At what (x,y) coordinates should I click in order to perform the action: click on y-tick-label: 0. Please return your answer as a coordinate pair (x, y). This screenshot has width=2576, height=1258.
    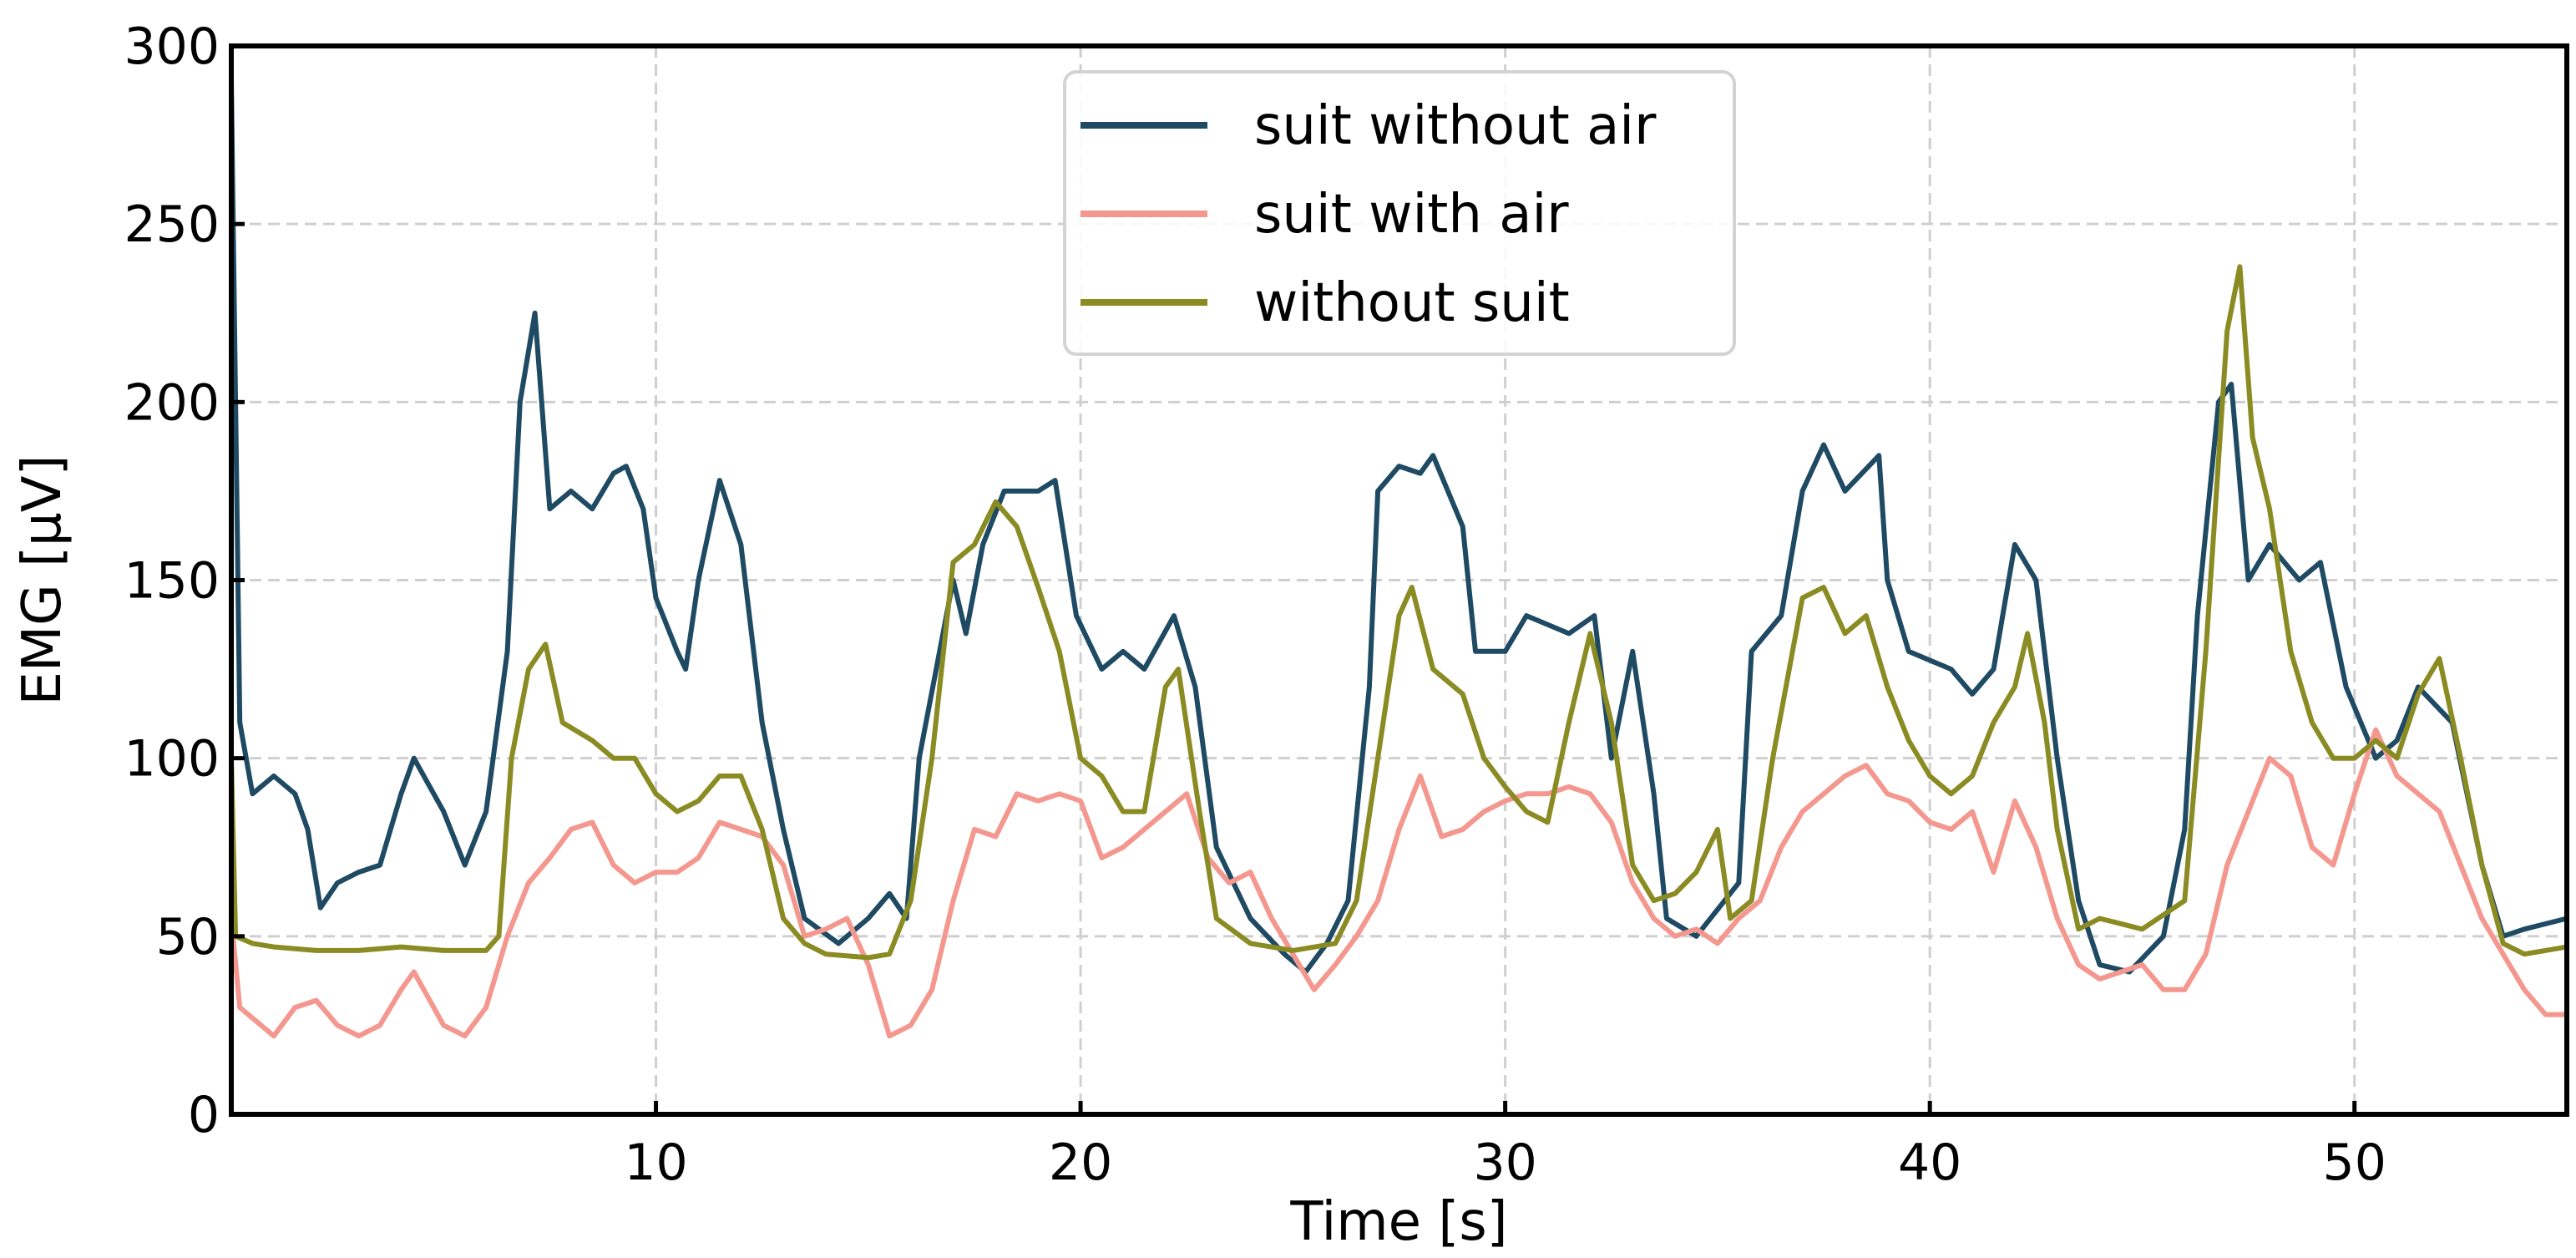
    Looking at the image, I should click on (204, 1115).